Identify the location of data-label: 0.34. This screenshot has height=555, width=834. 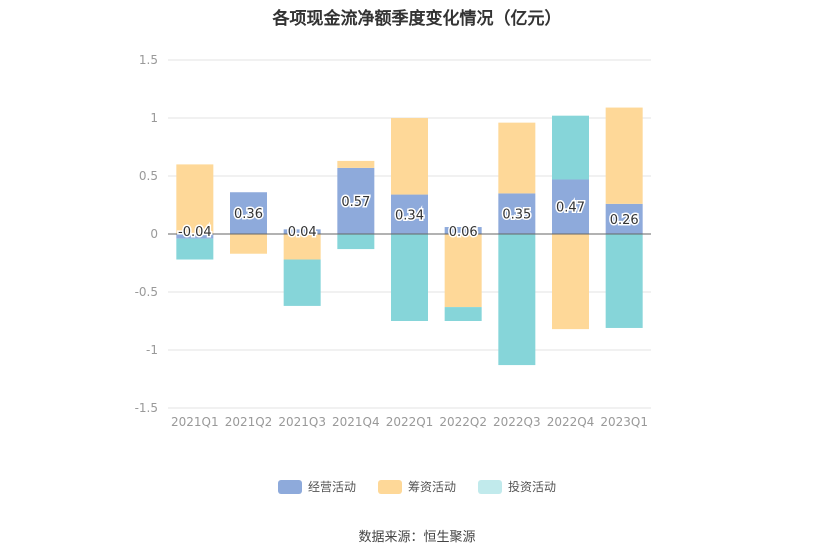
(409, 215).